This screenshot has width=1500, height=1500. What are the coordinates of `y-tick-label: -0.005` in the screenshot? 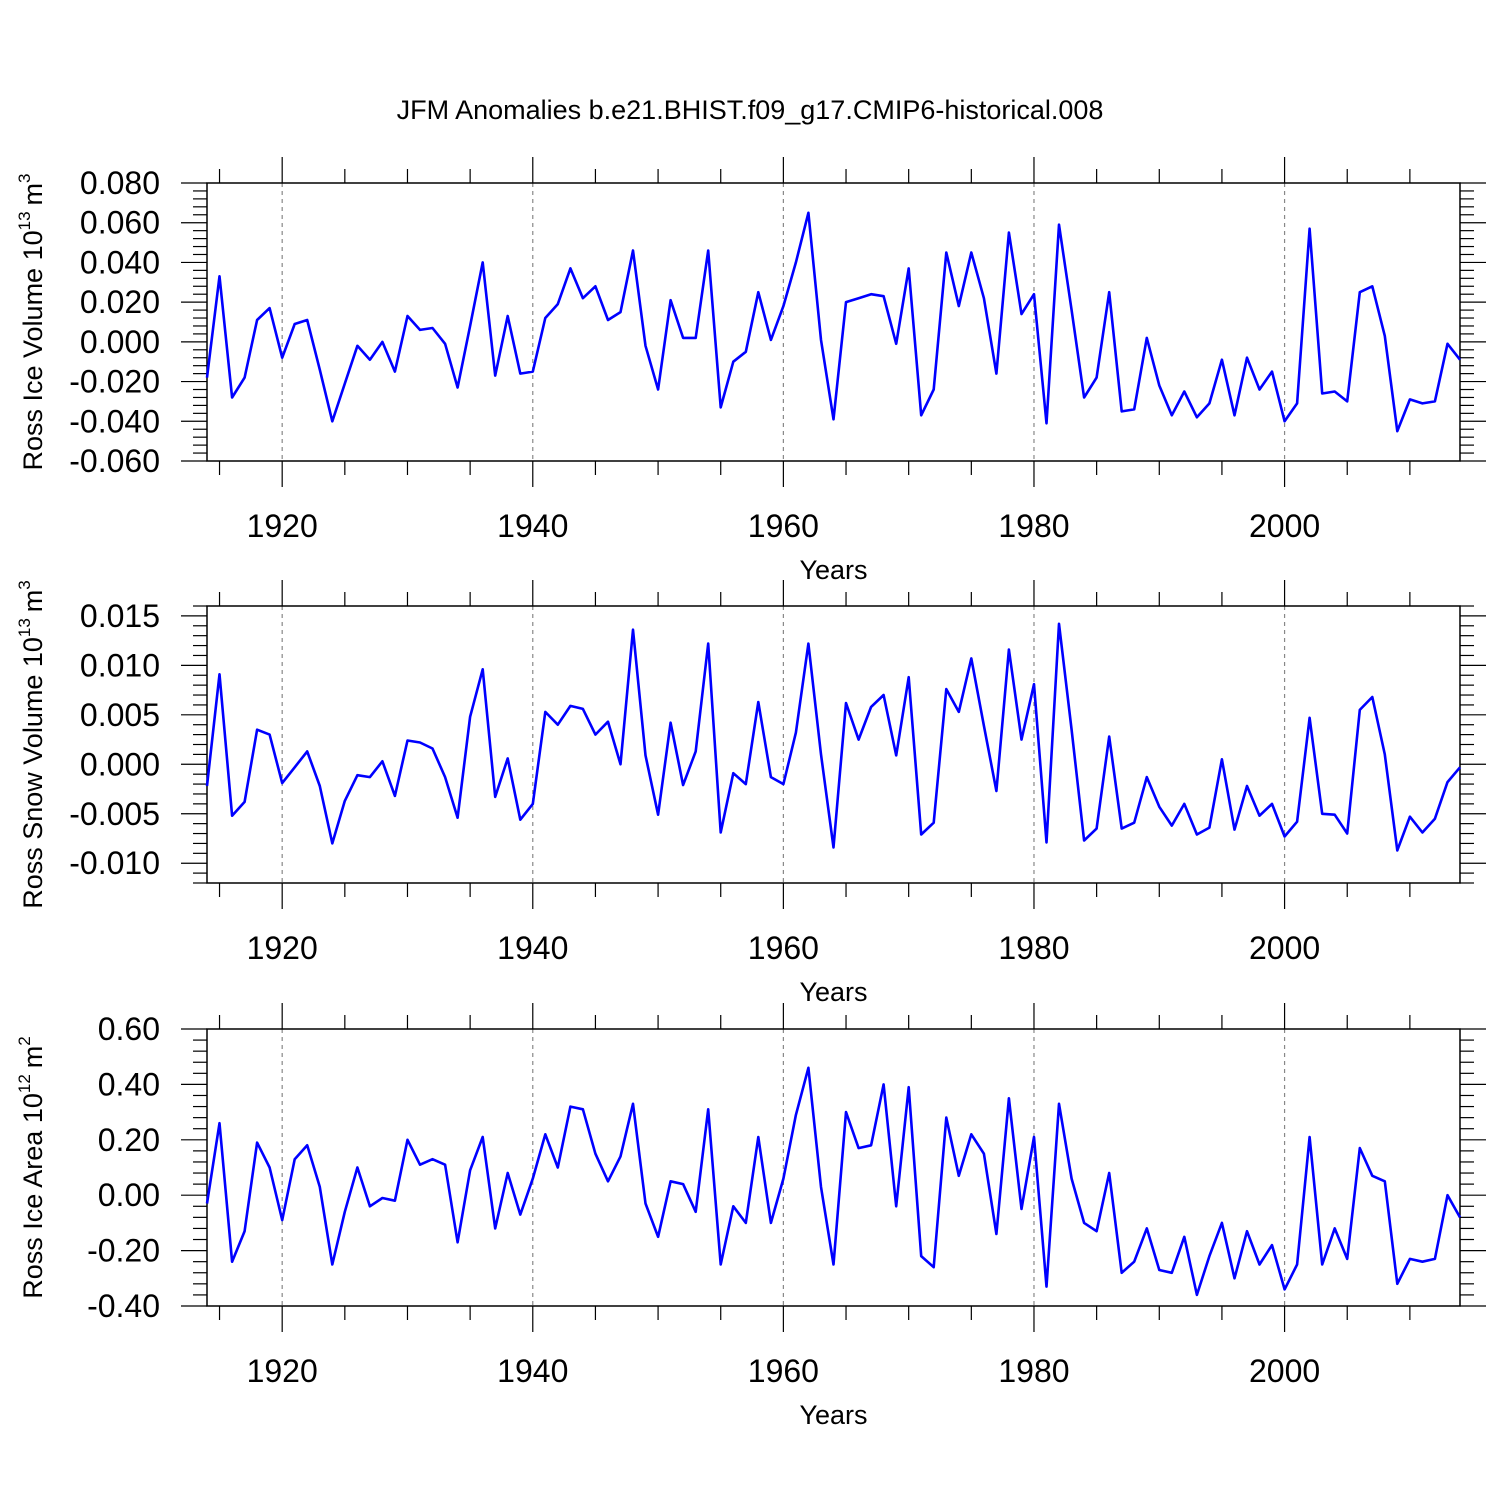 It's located at (114, 814).